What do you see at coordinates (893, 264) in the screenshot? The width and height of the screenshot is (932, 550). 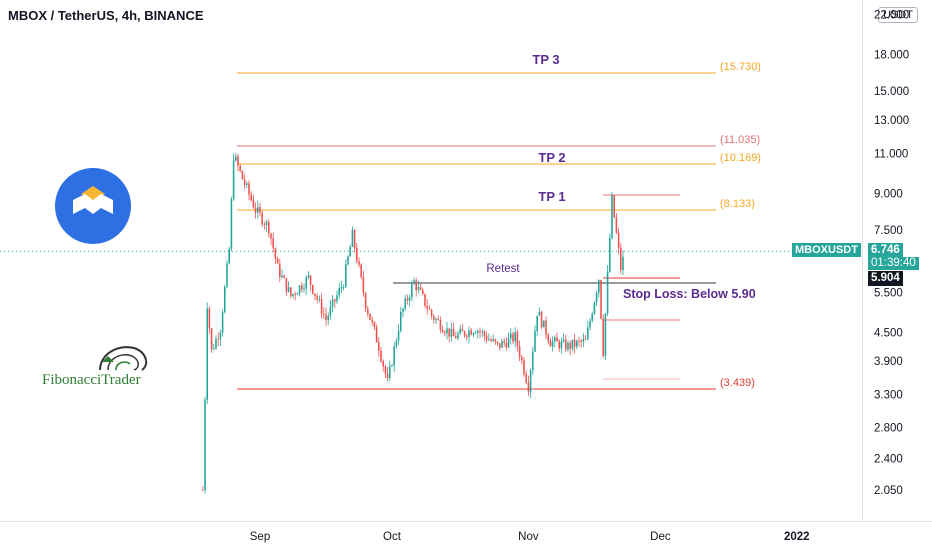 I see `bar-countdown: 01:39:40` at bounding box center [893, 264].